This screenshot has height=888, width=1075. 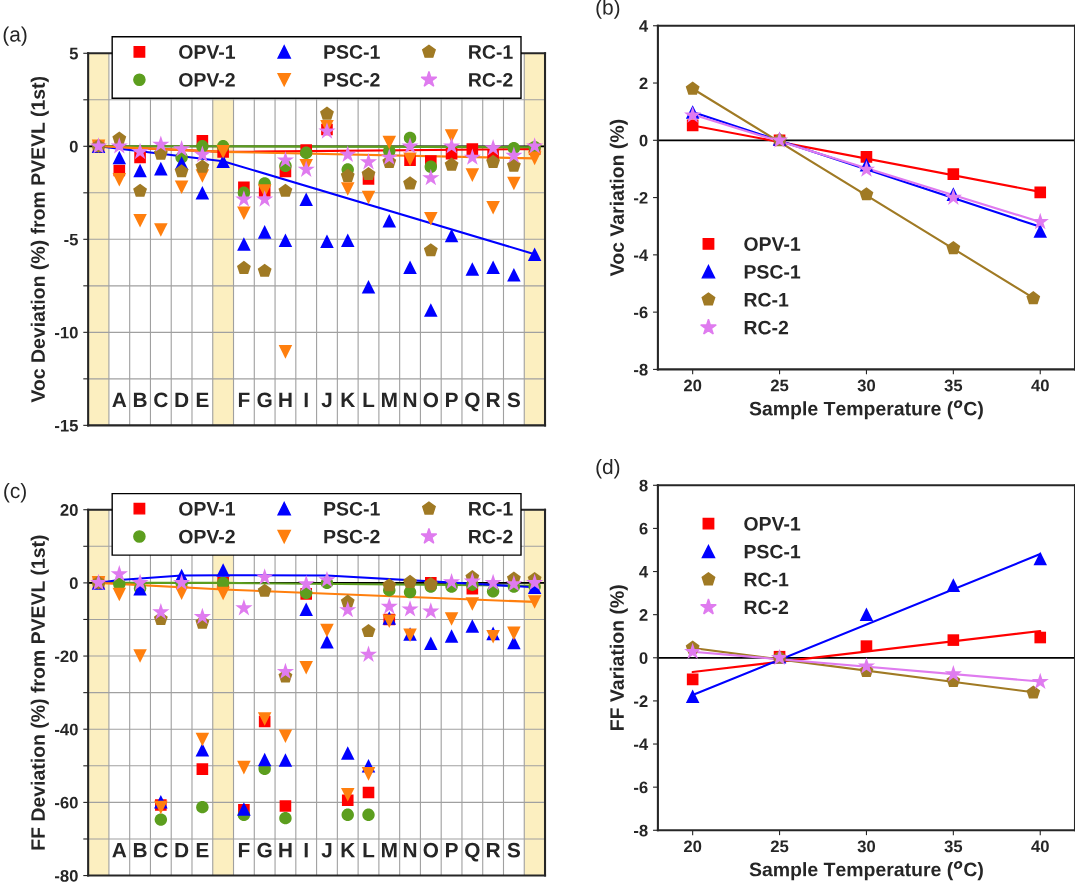 What do you see at coordinates (772, 551) in the screenshot?
I see `legend-label: PSC-1` at bounding box center [772, 551].